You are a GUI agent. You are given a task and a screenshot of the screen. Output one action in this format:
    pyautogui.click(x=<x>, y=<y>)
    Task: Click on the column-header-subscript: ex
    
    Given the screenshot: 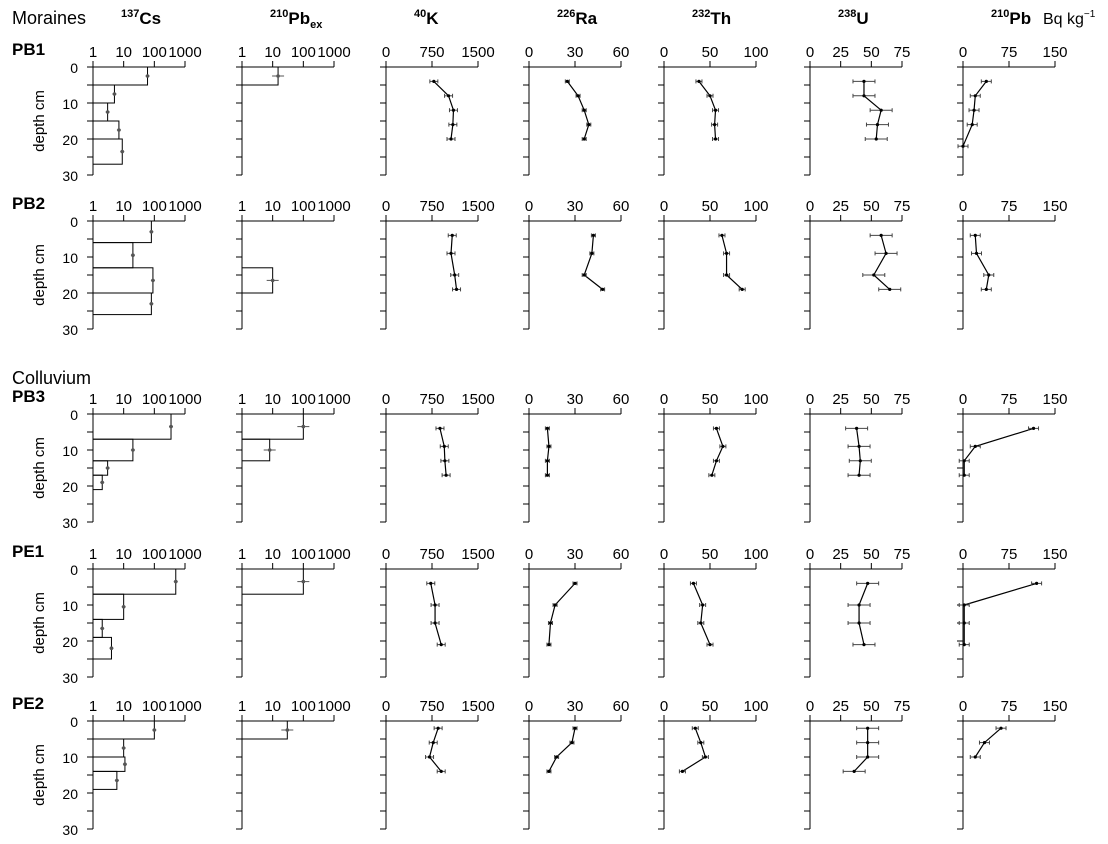 What is the action you would take?
    pyautogui.click(x=316, y=25)
    